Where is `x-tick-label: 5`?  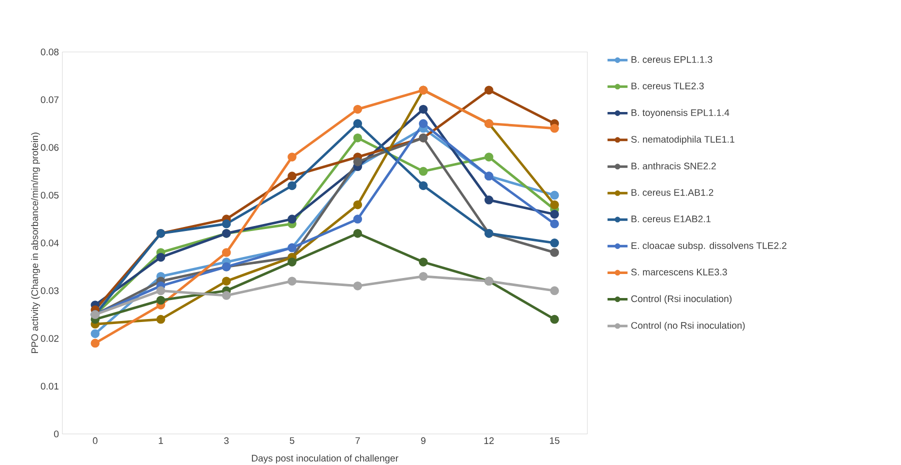 x-tick-label: 5 is located at coordinates (292, 440).